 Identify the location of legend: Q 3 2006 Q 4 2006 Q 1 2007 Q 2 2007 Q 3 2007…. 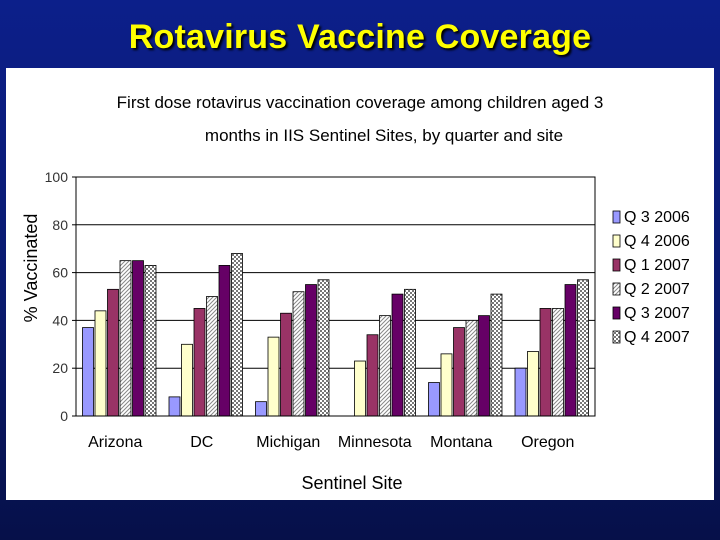
(651, 277).